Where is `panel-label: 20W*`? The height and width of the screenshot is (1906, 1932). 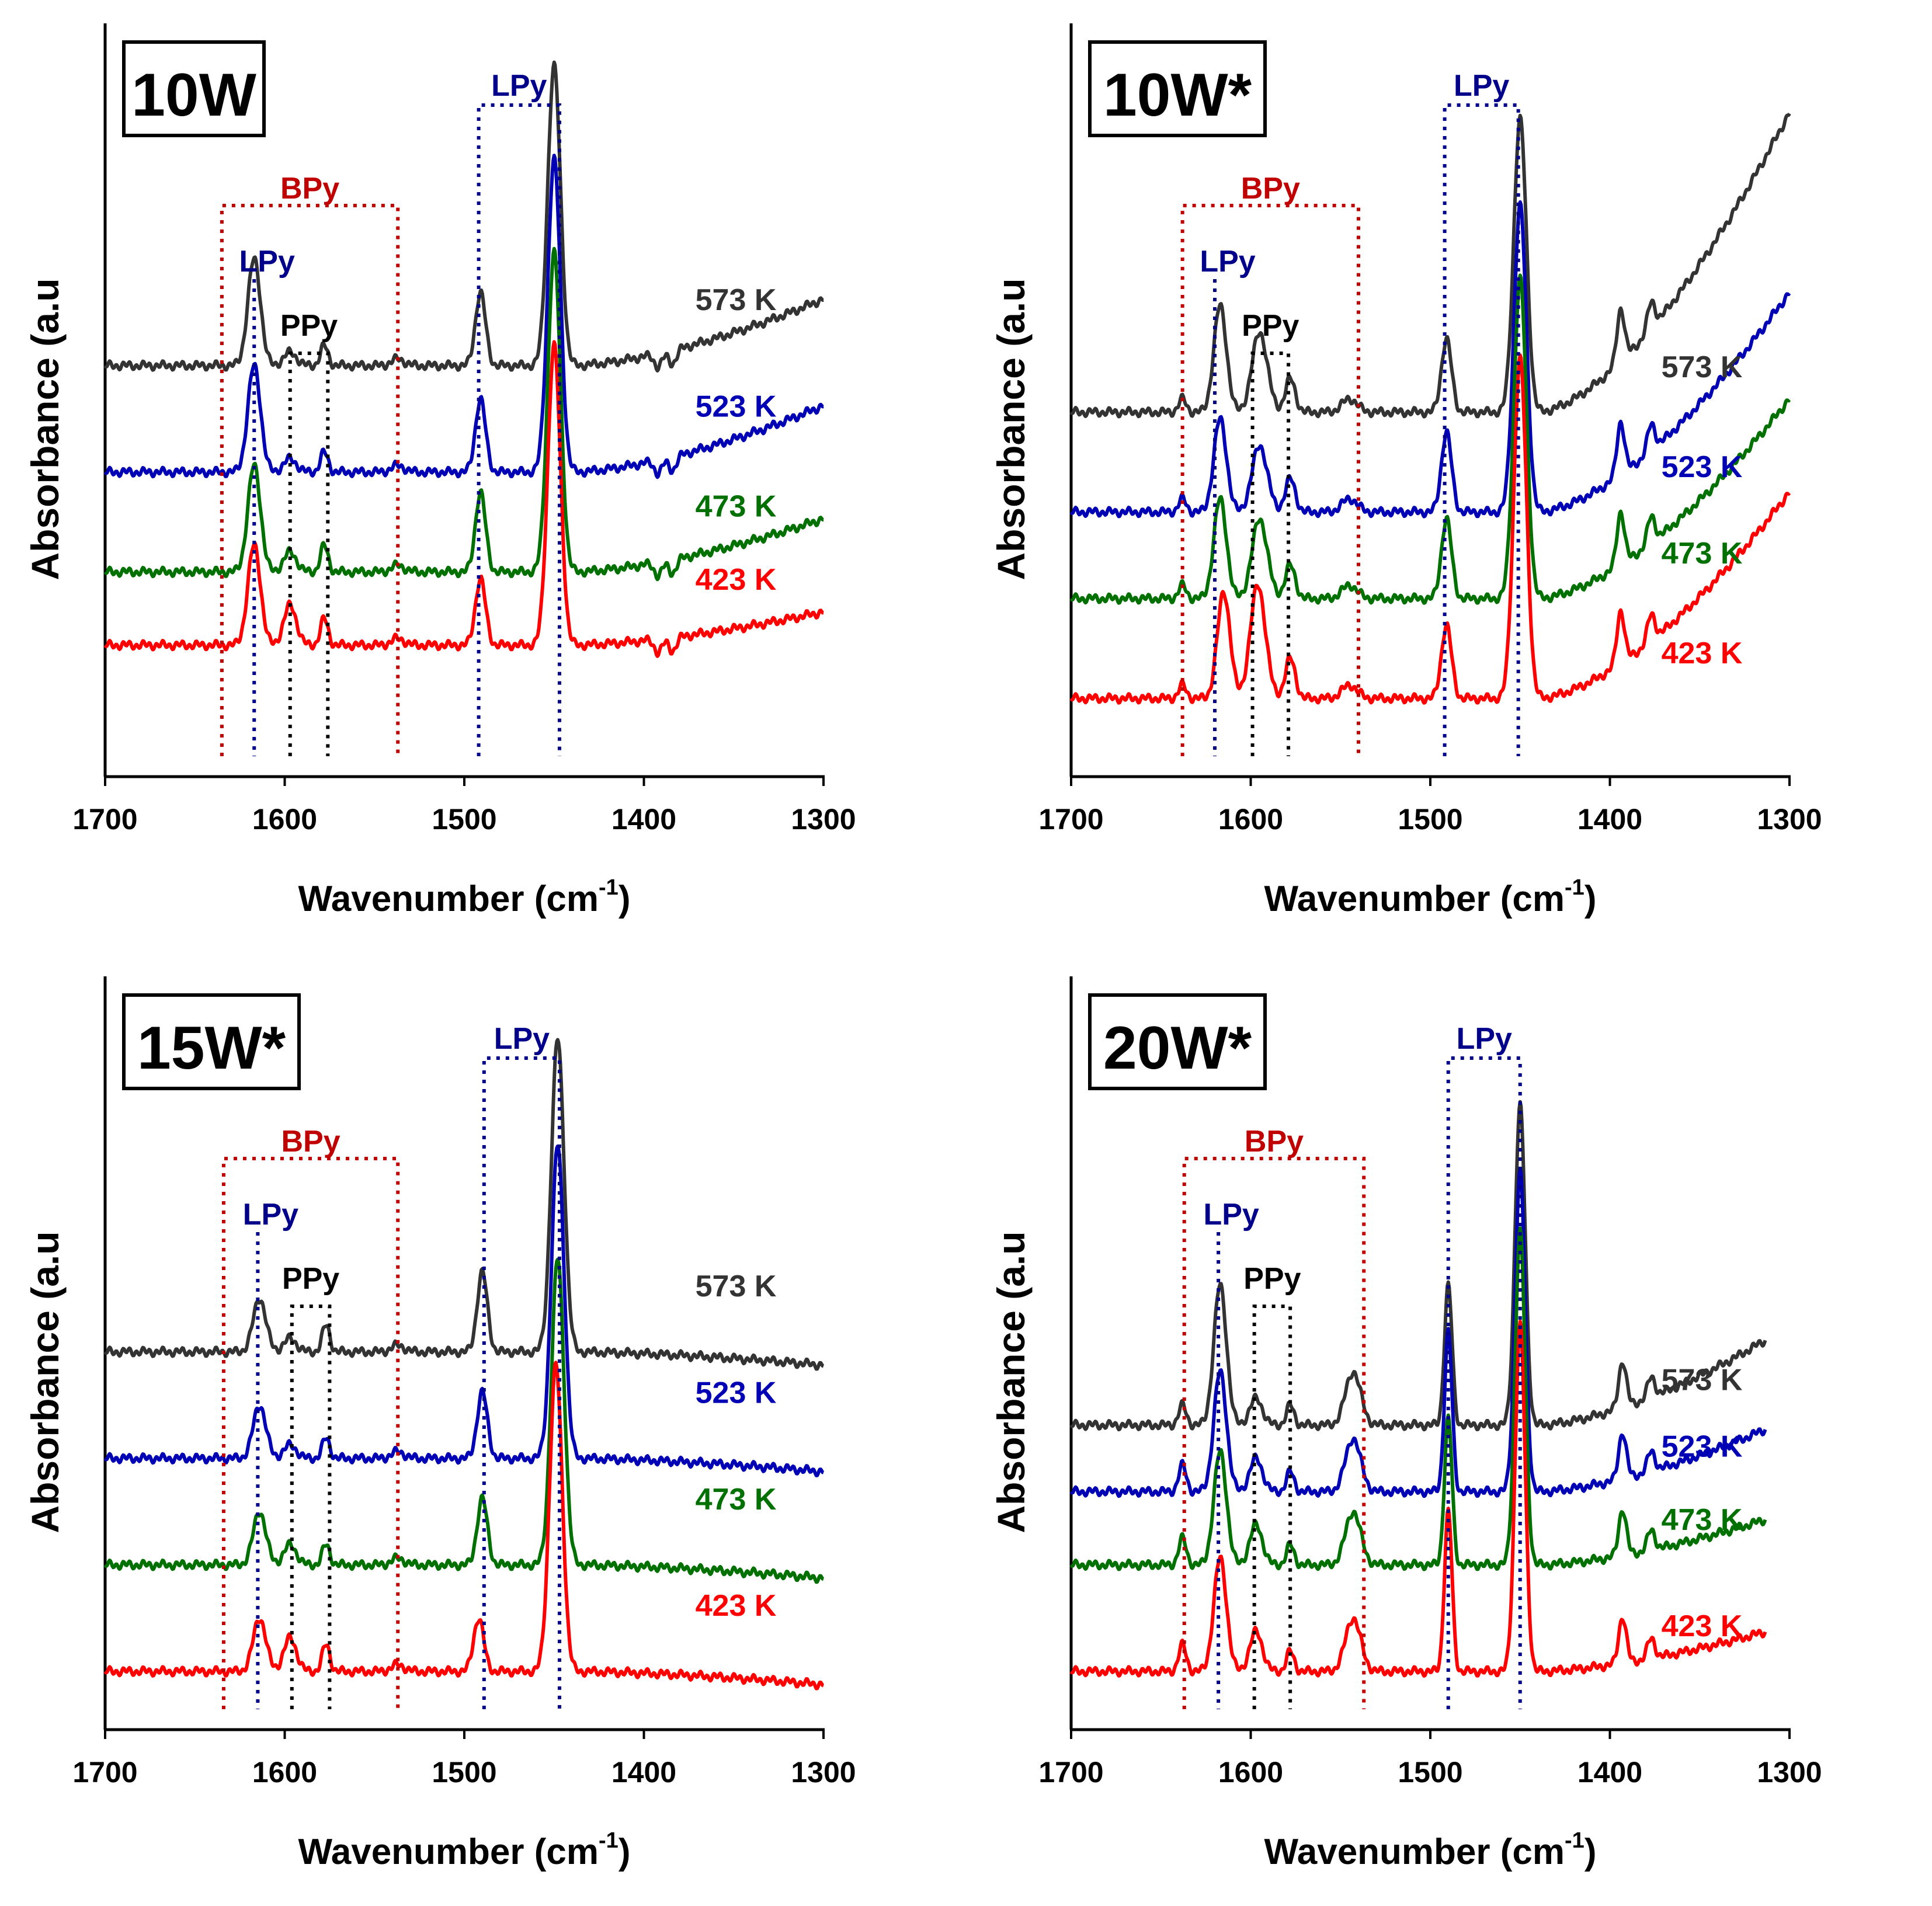
panel-label: 20W* is located at coordinates (1177, 1048).